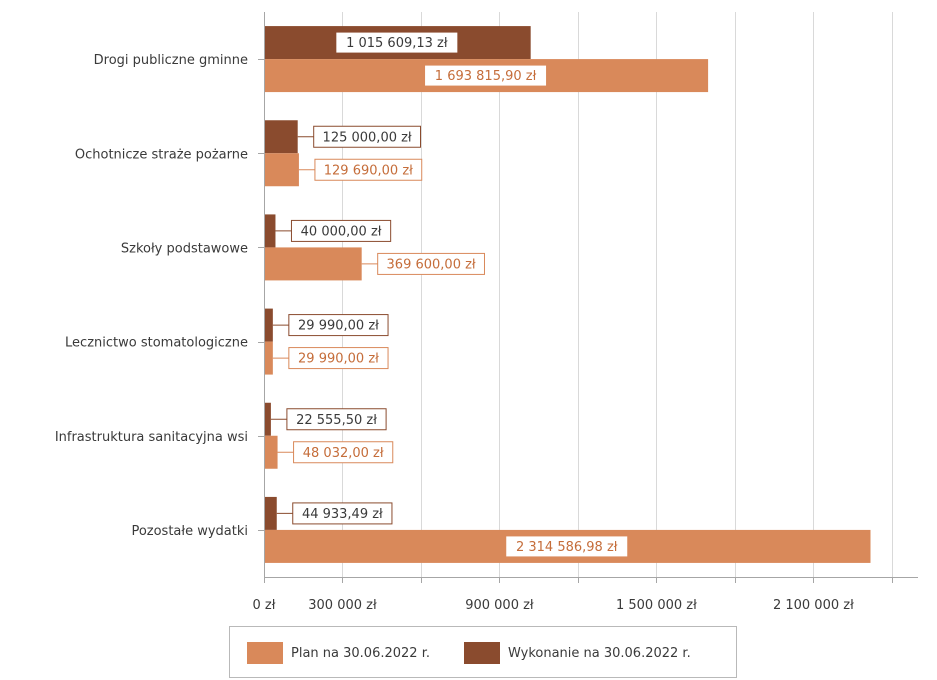  Describe the element at coordinates (264, 605) in the screenshot. I see `x-tick-label: 0 zł` at that location.